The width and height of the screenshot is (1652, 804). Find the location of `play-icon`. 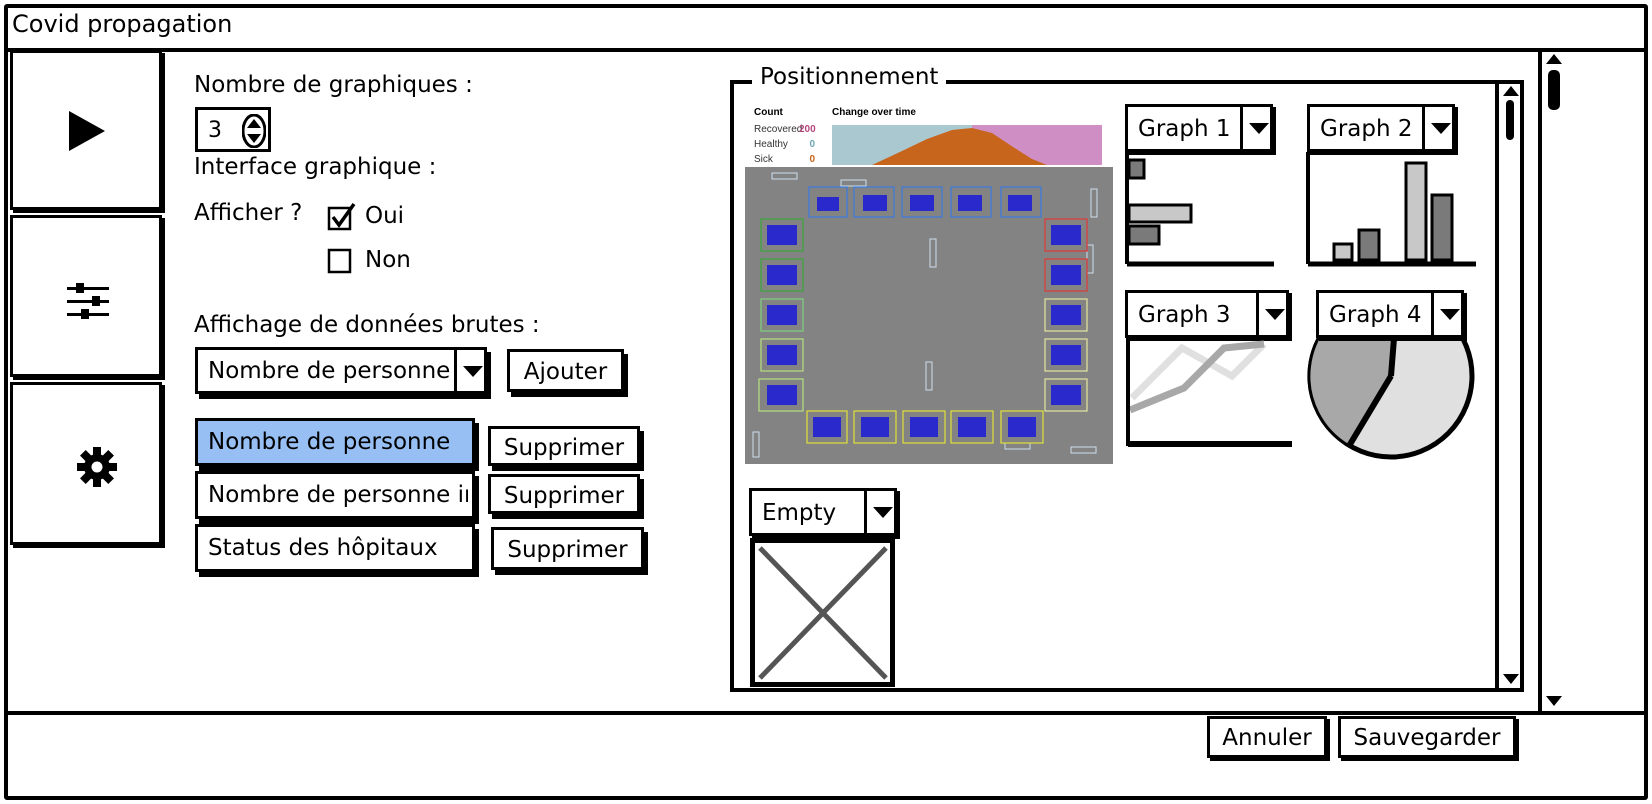

play-icon is located at coordinates (87, 131).